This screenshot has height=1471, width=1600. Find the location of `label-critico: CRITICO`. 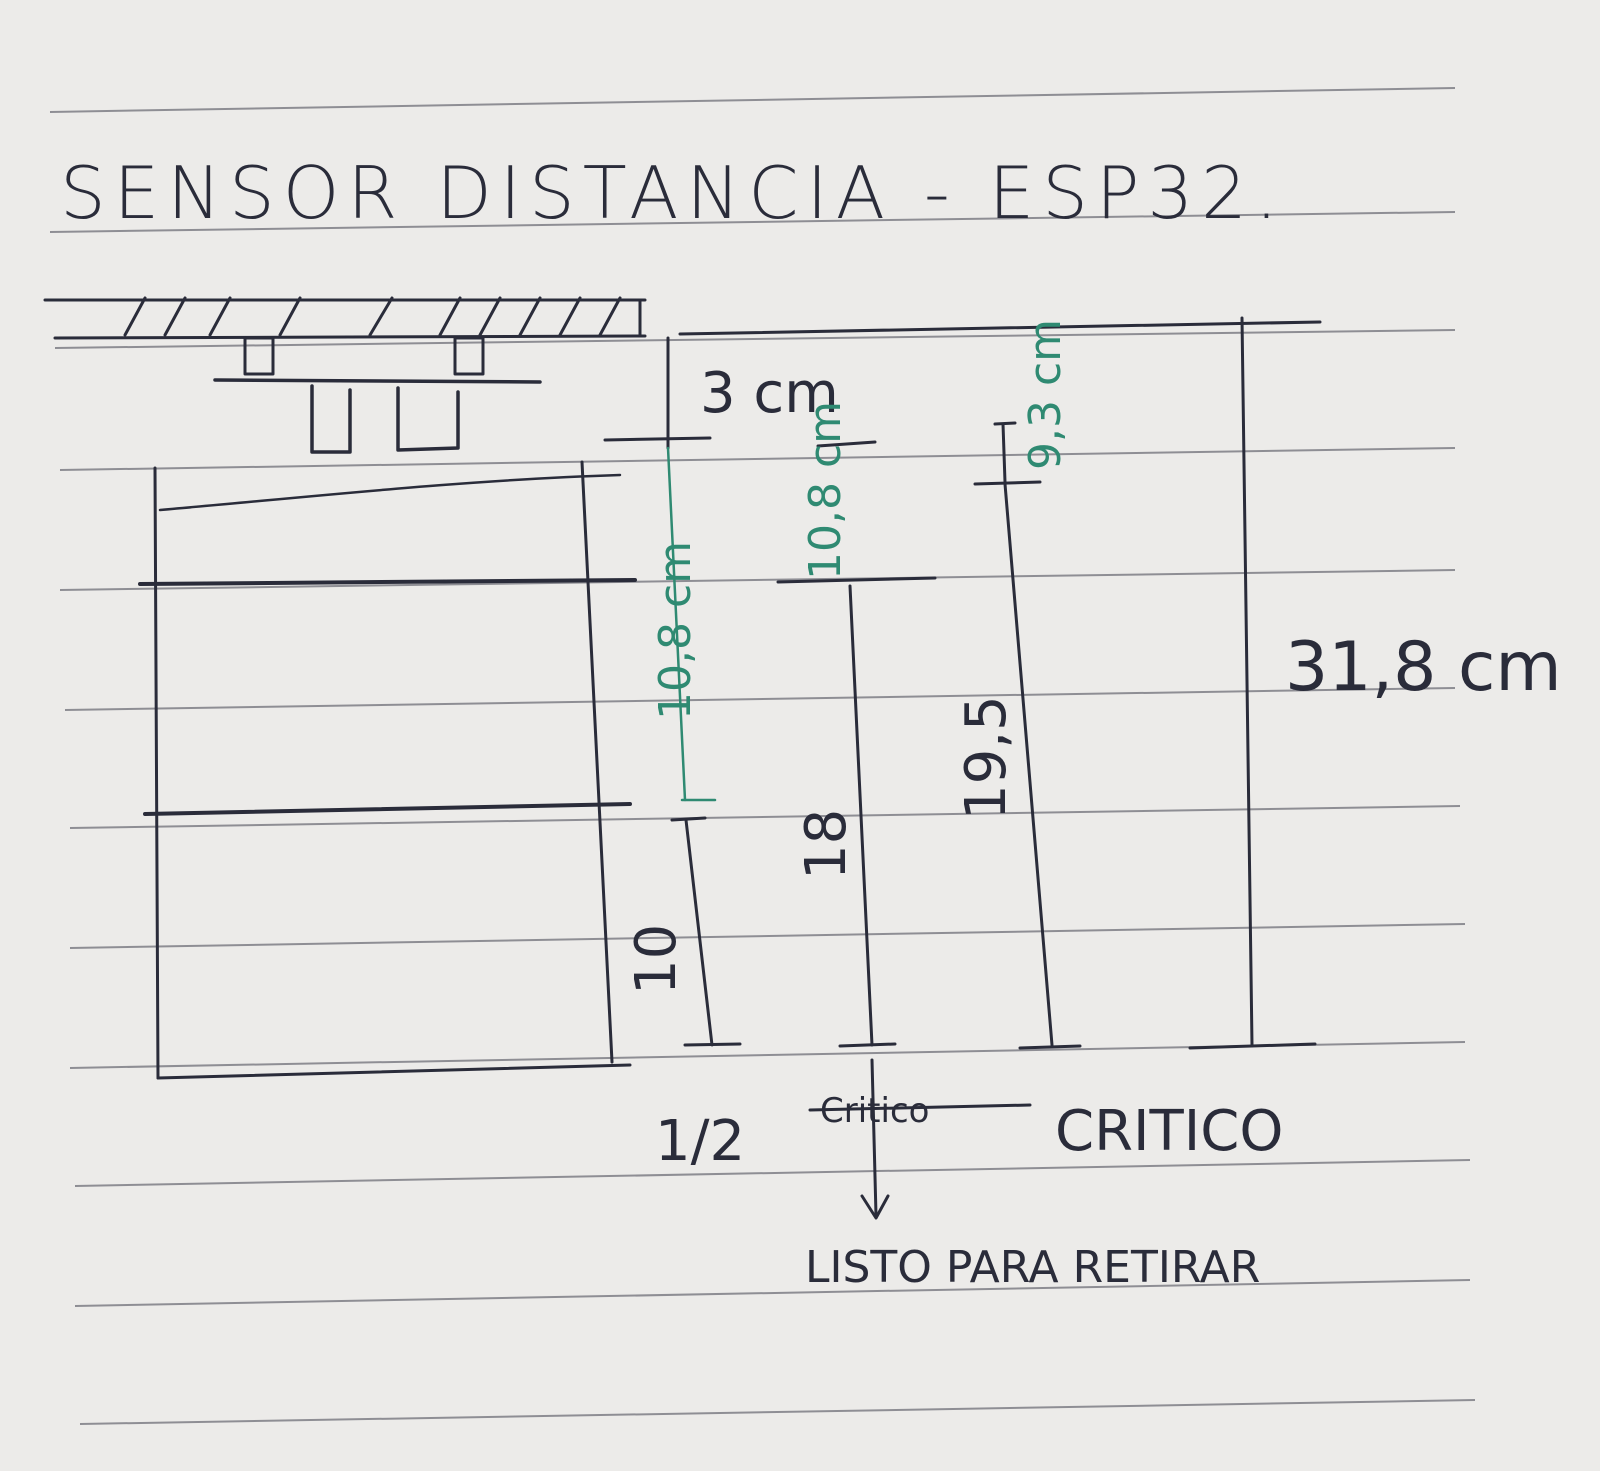

label-critico: CRITICO is located at coordinates (1169, 1131).